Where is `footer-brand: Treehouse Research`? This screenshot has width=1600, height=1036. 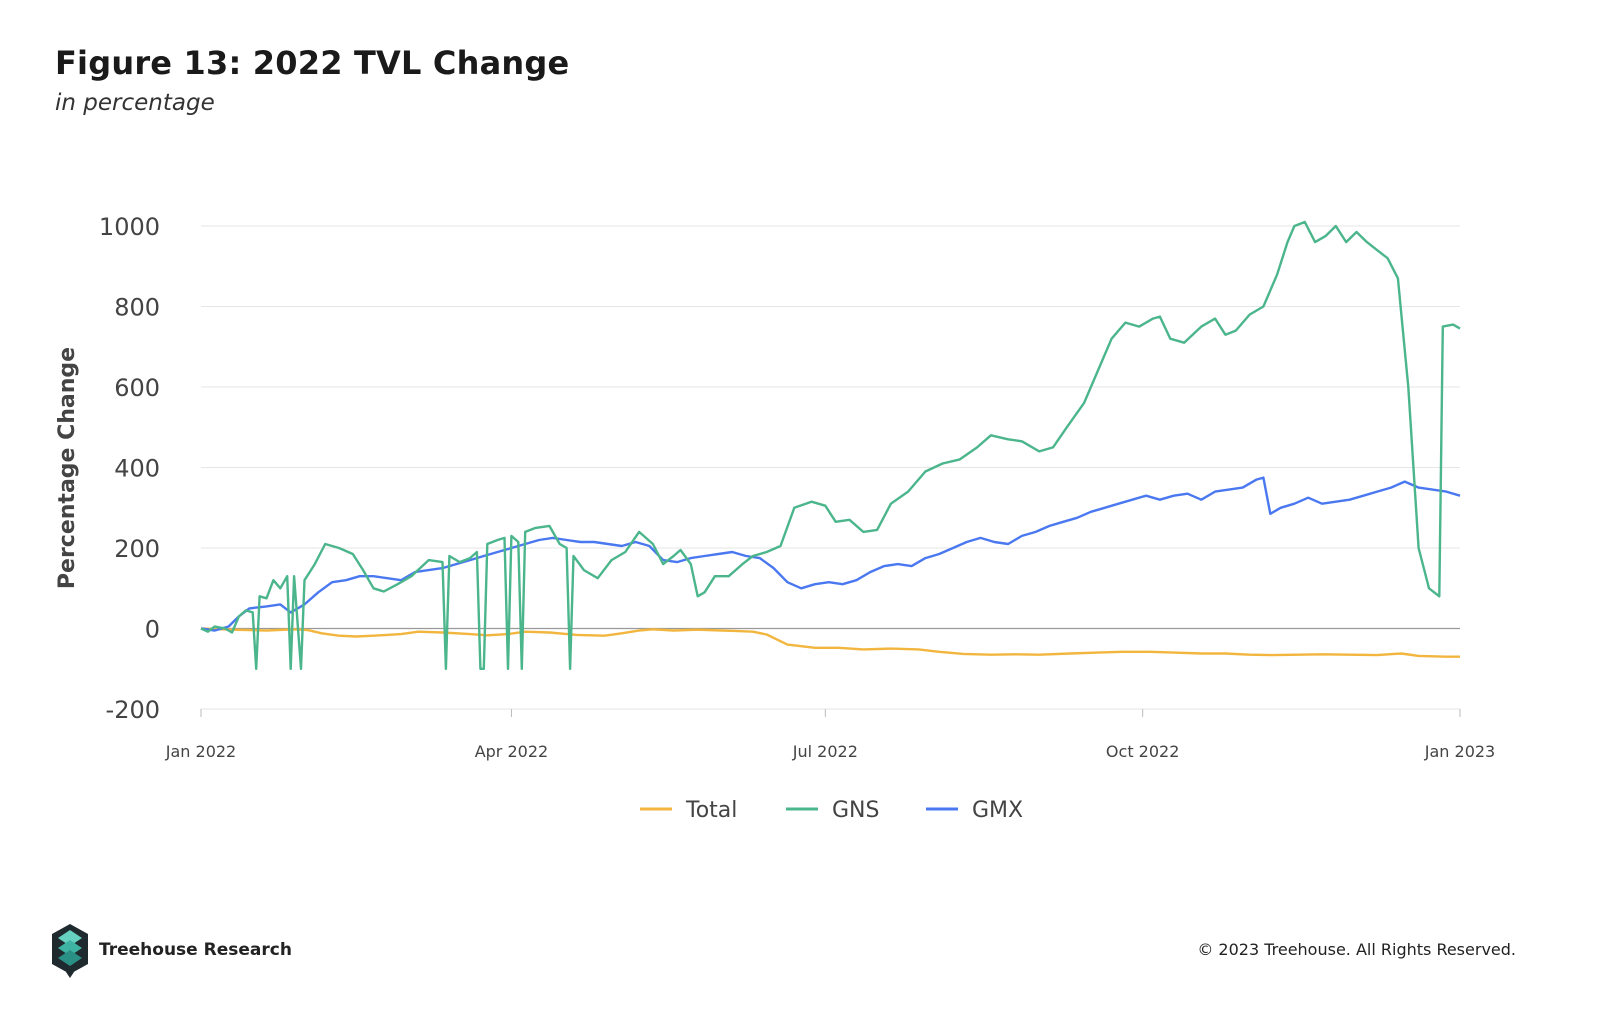 footer-brand: Treehouse Research is located at coordinates (195, 950).